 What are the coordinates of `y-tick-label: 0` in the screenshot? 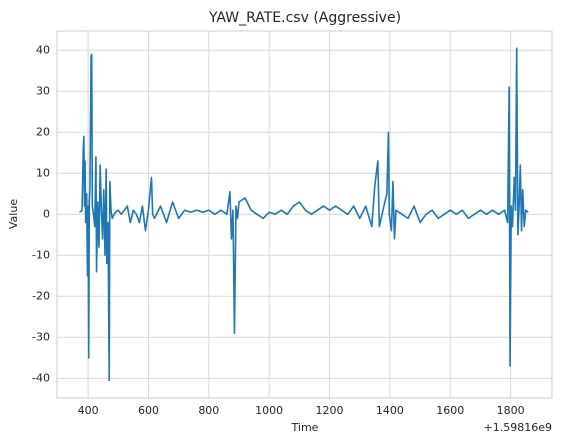 It's located at (46, 213).